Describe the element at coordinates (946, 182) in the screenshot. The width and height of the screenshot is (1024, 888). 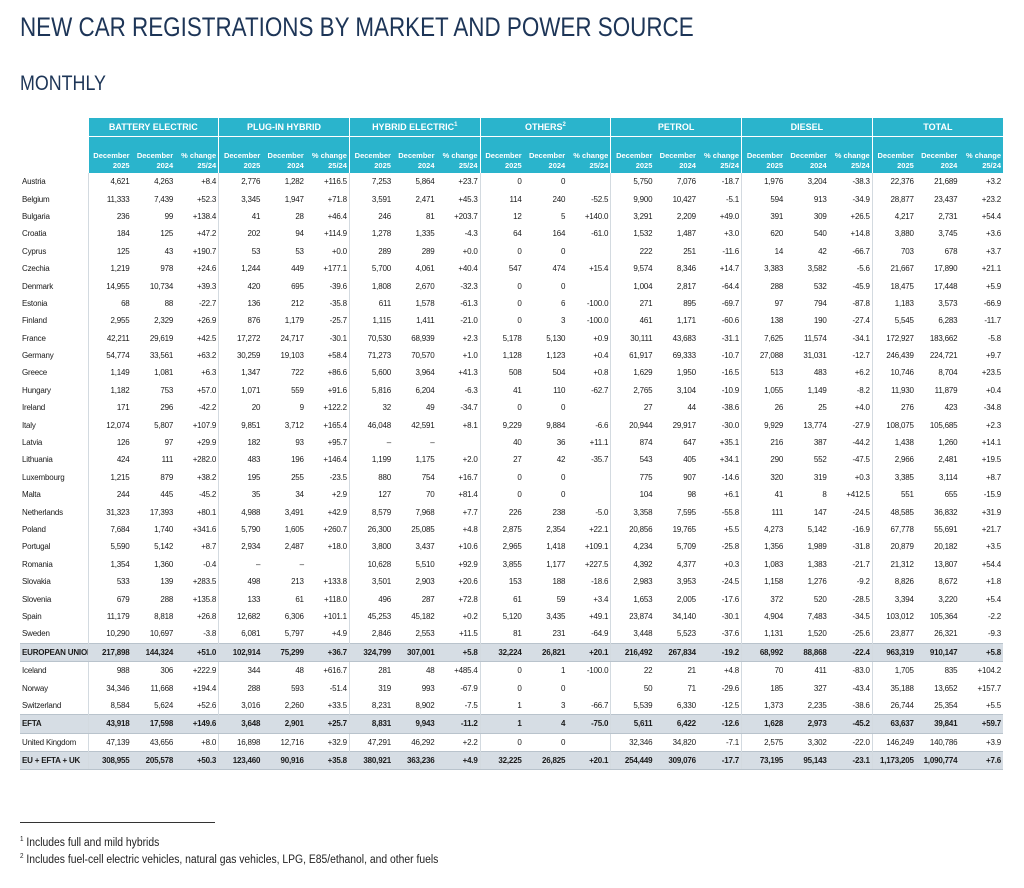
I see `cell: 21,689` at that location.